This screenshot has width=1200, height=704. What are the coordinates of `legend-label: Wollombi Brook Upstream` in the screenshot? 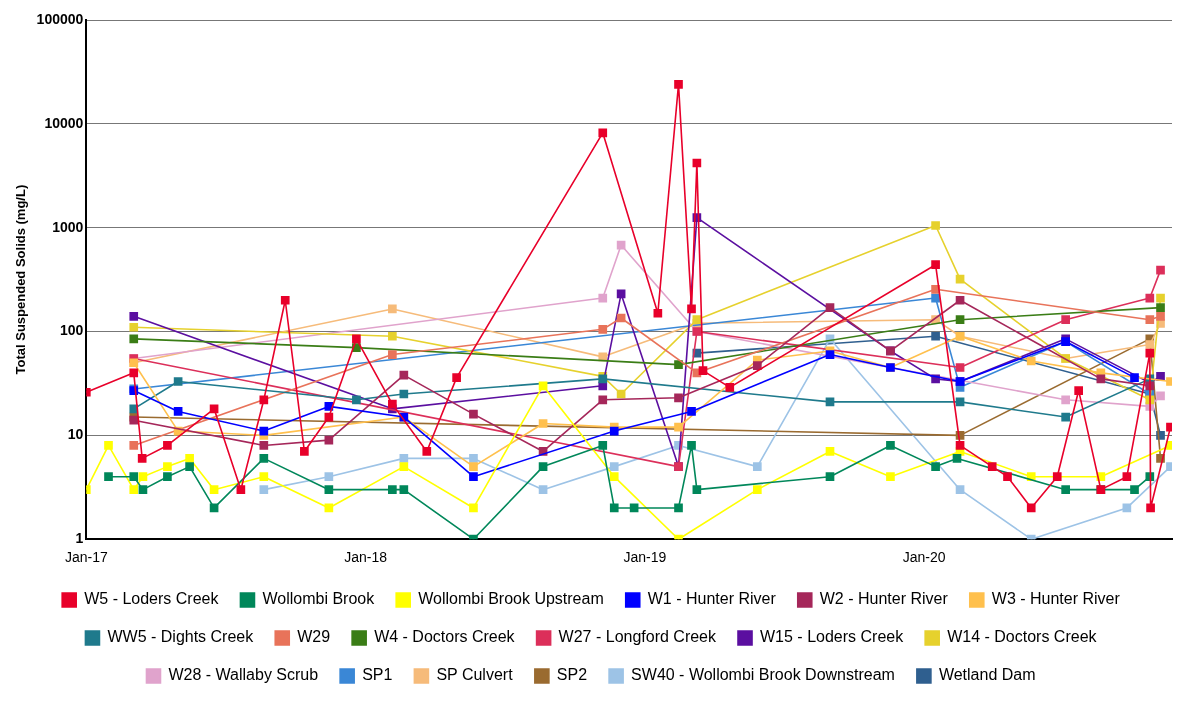 It's located at (511, 599).